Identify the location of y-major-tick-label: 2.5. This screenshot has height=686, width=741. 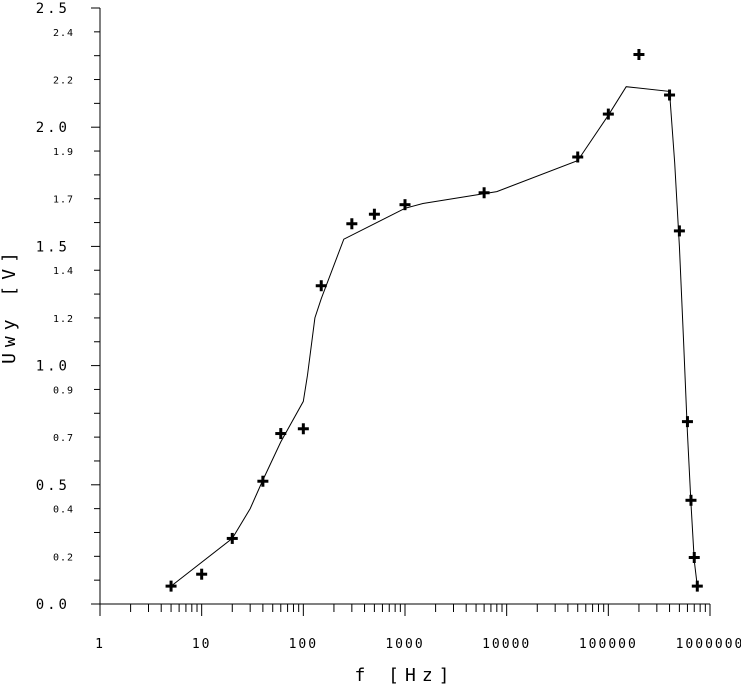
(53, 9).